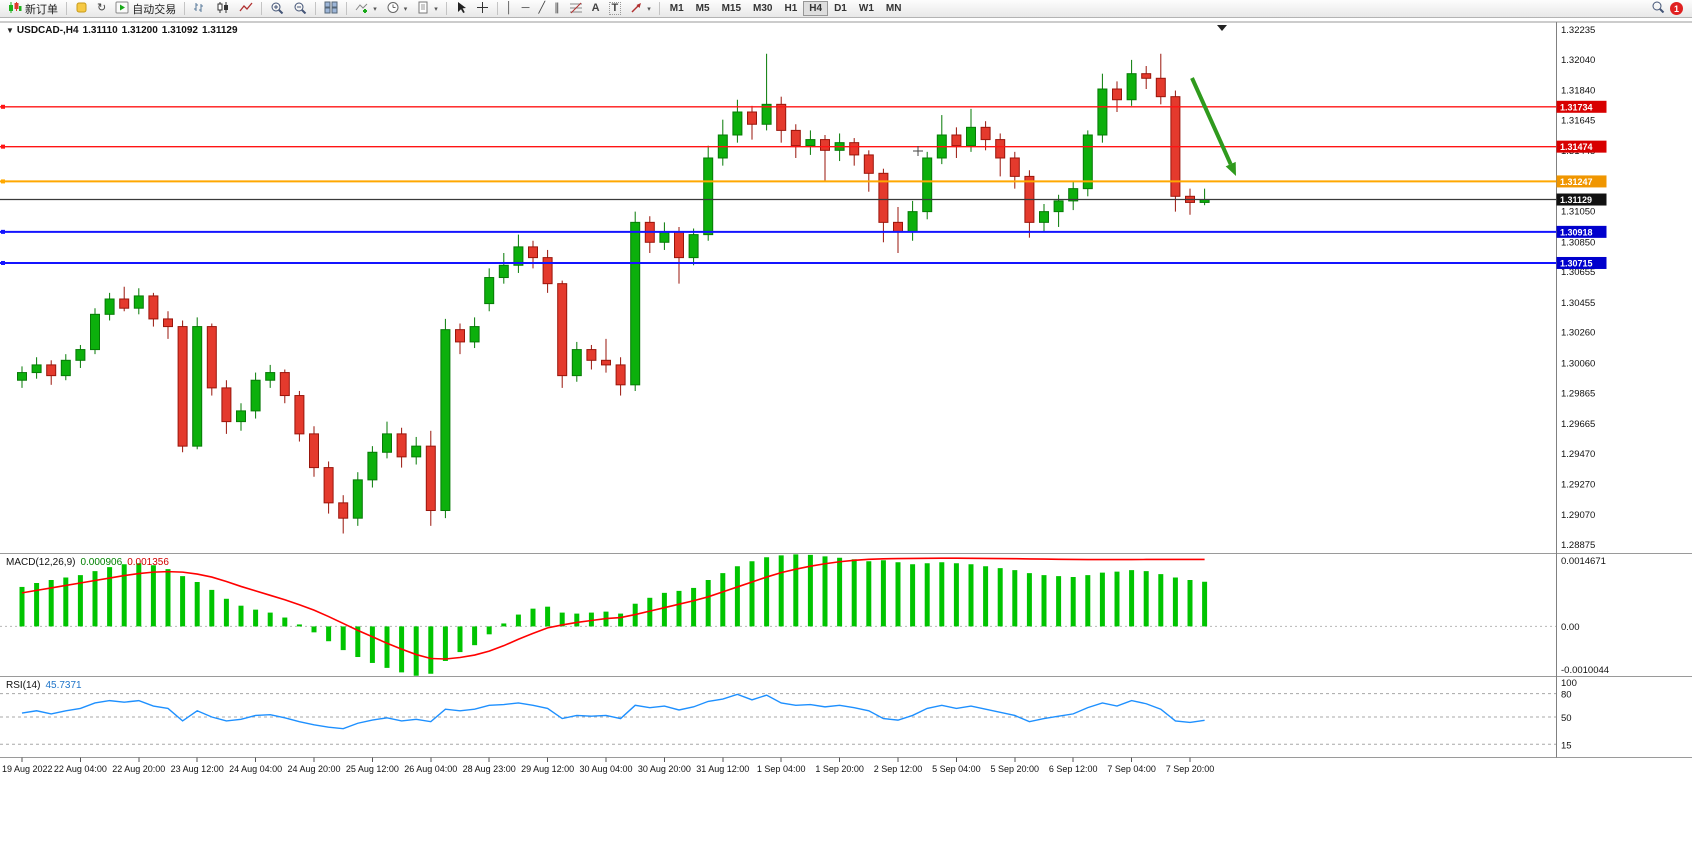 This screenshot has height=844, width=1692. I want to click on timeframe-button-m15: M15, so click(731, 8).